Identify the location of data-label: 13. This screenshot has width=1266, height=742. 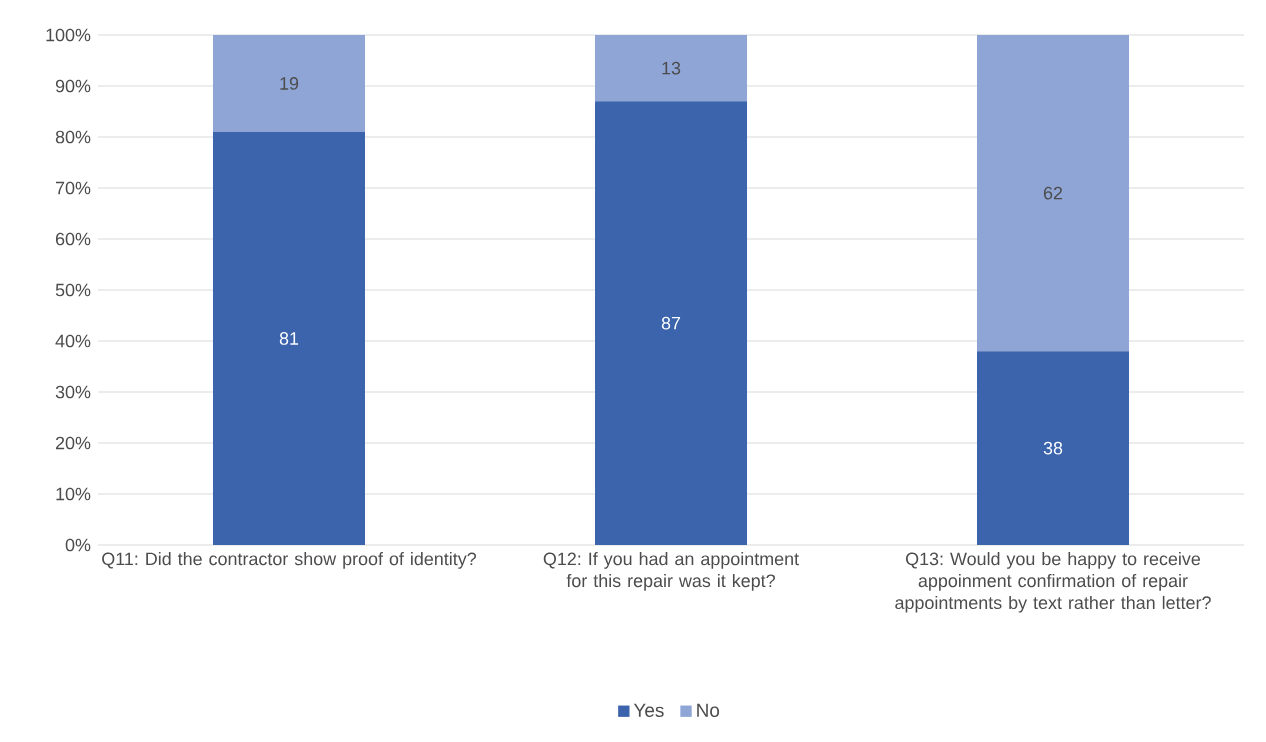
(671, 68).